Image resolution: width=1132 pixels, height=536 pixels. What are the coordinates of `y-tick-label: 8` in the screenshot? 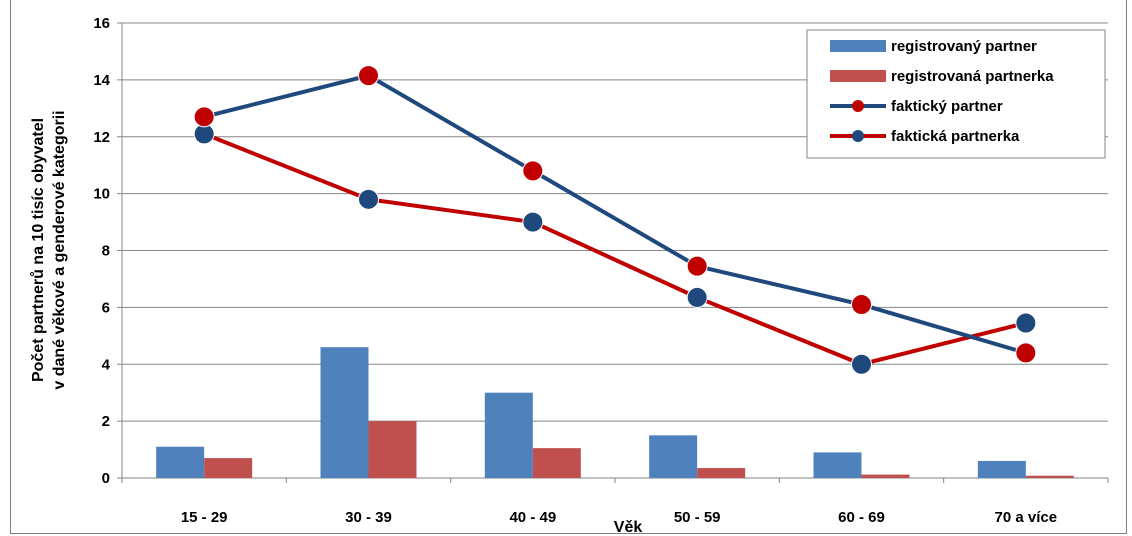 It's located at (106, 251).